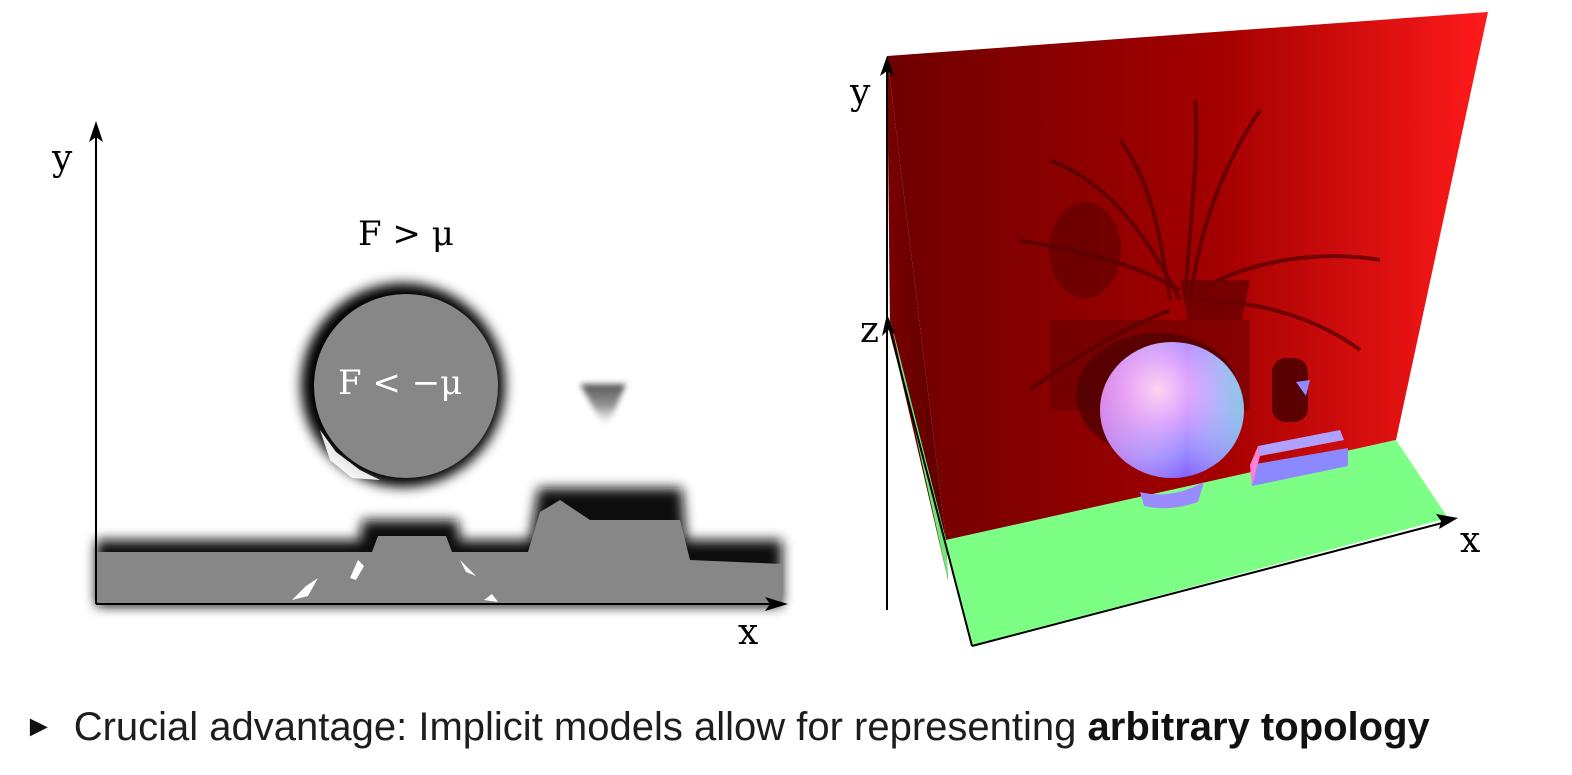 This screenshot has height=775, width=1572. I want to click on circle-object, so click(403, 385).